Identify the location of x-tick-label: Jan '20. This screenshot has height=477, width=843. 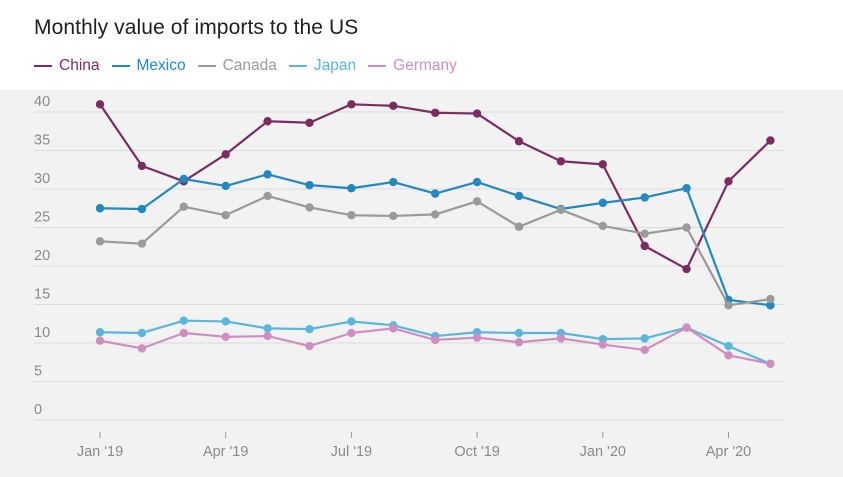
(603, 452).